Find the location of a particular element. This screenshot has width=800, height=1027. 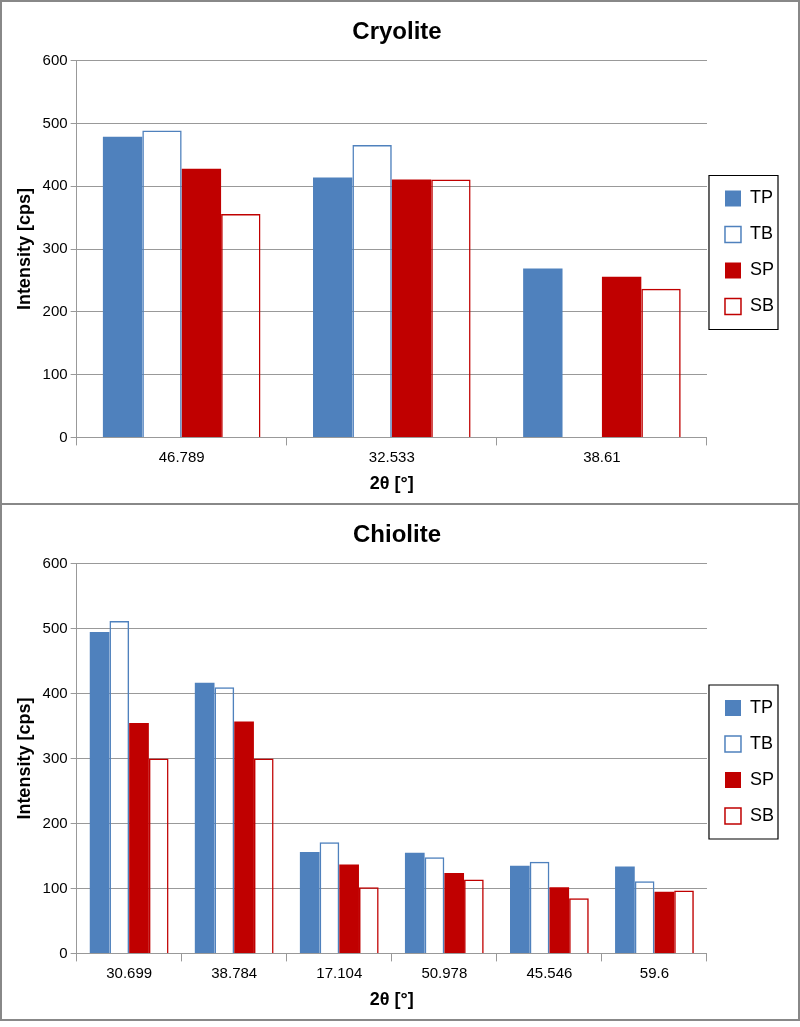

x-tick-label: 50.978 is located at coordinates (444, 972).